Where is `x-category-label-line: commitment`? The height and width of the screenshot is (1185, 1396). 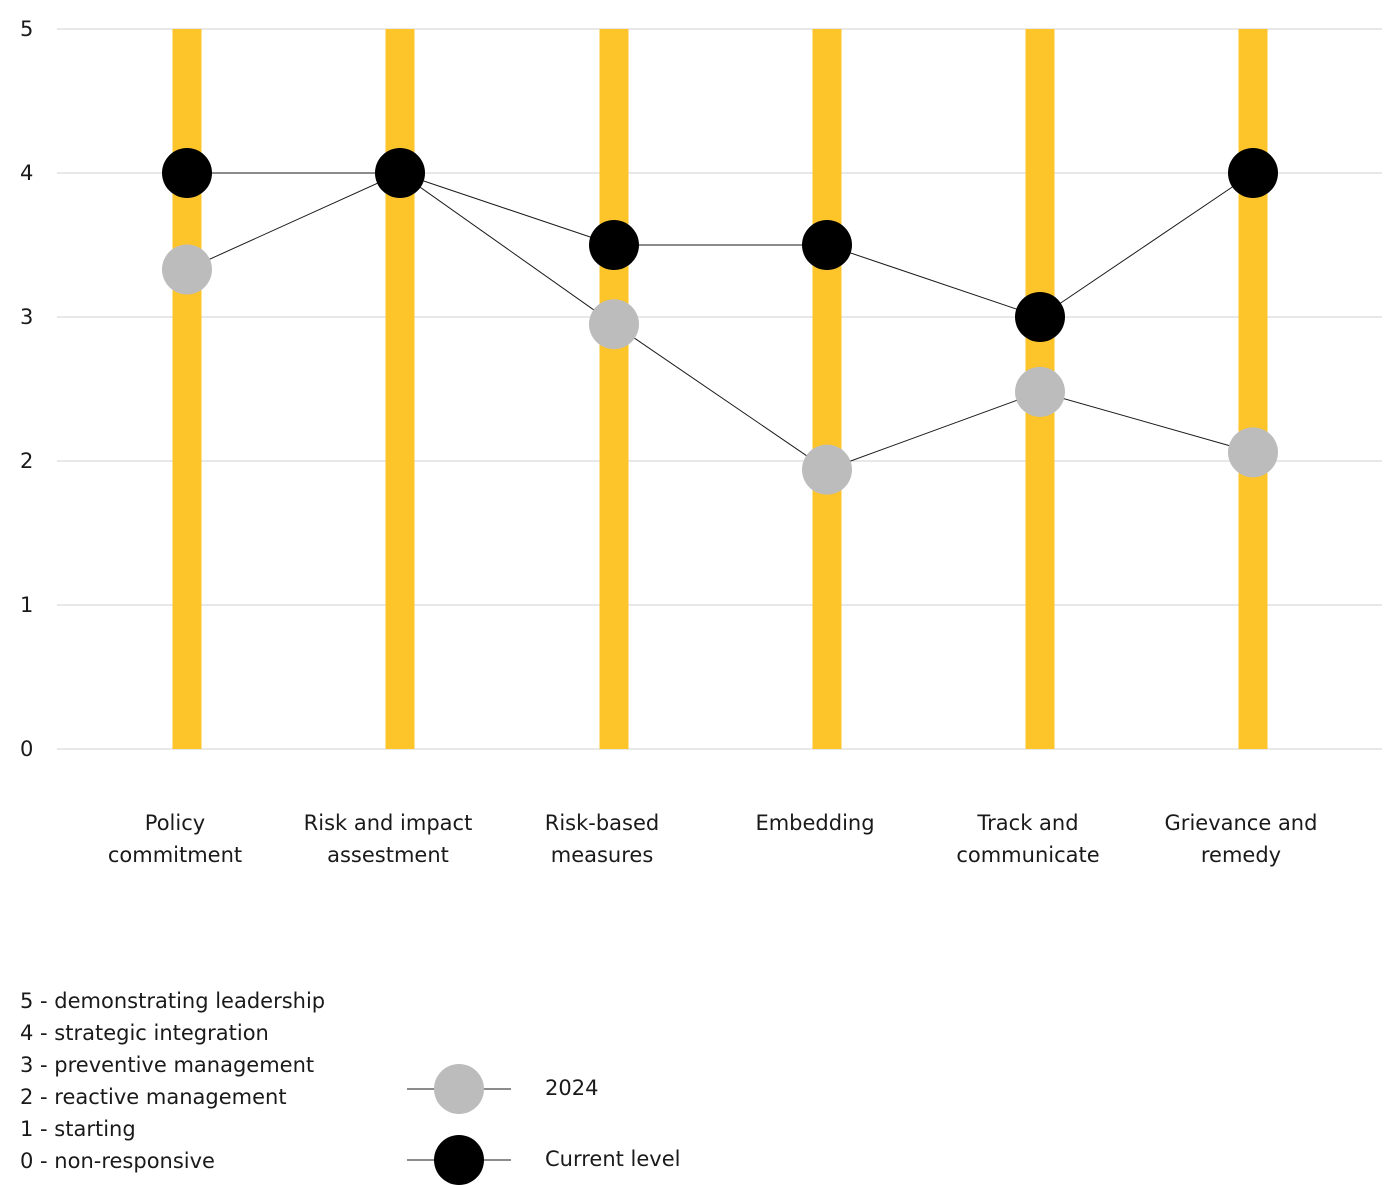 x-category-label-line: commitment is located at coordinates (175, 855).